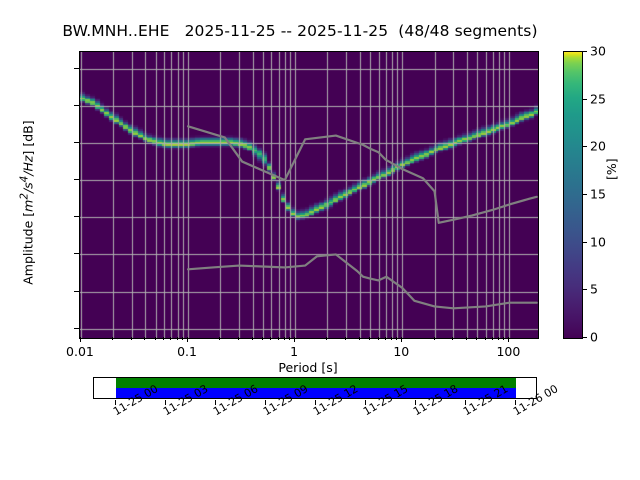 The width and height of the screenshot is (640, 480). I want to click on x-tick-label: 100, so click(508, 351).